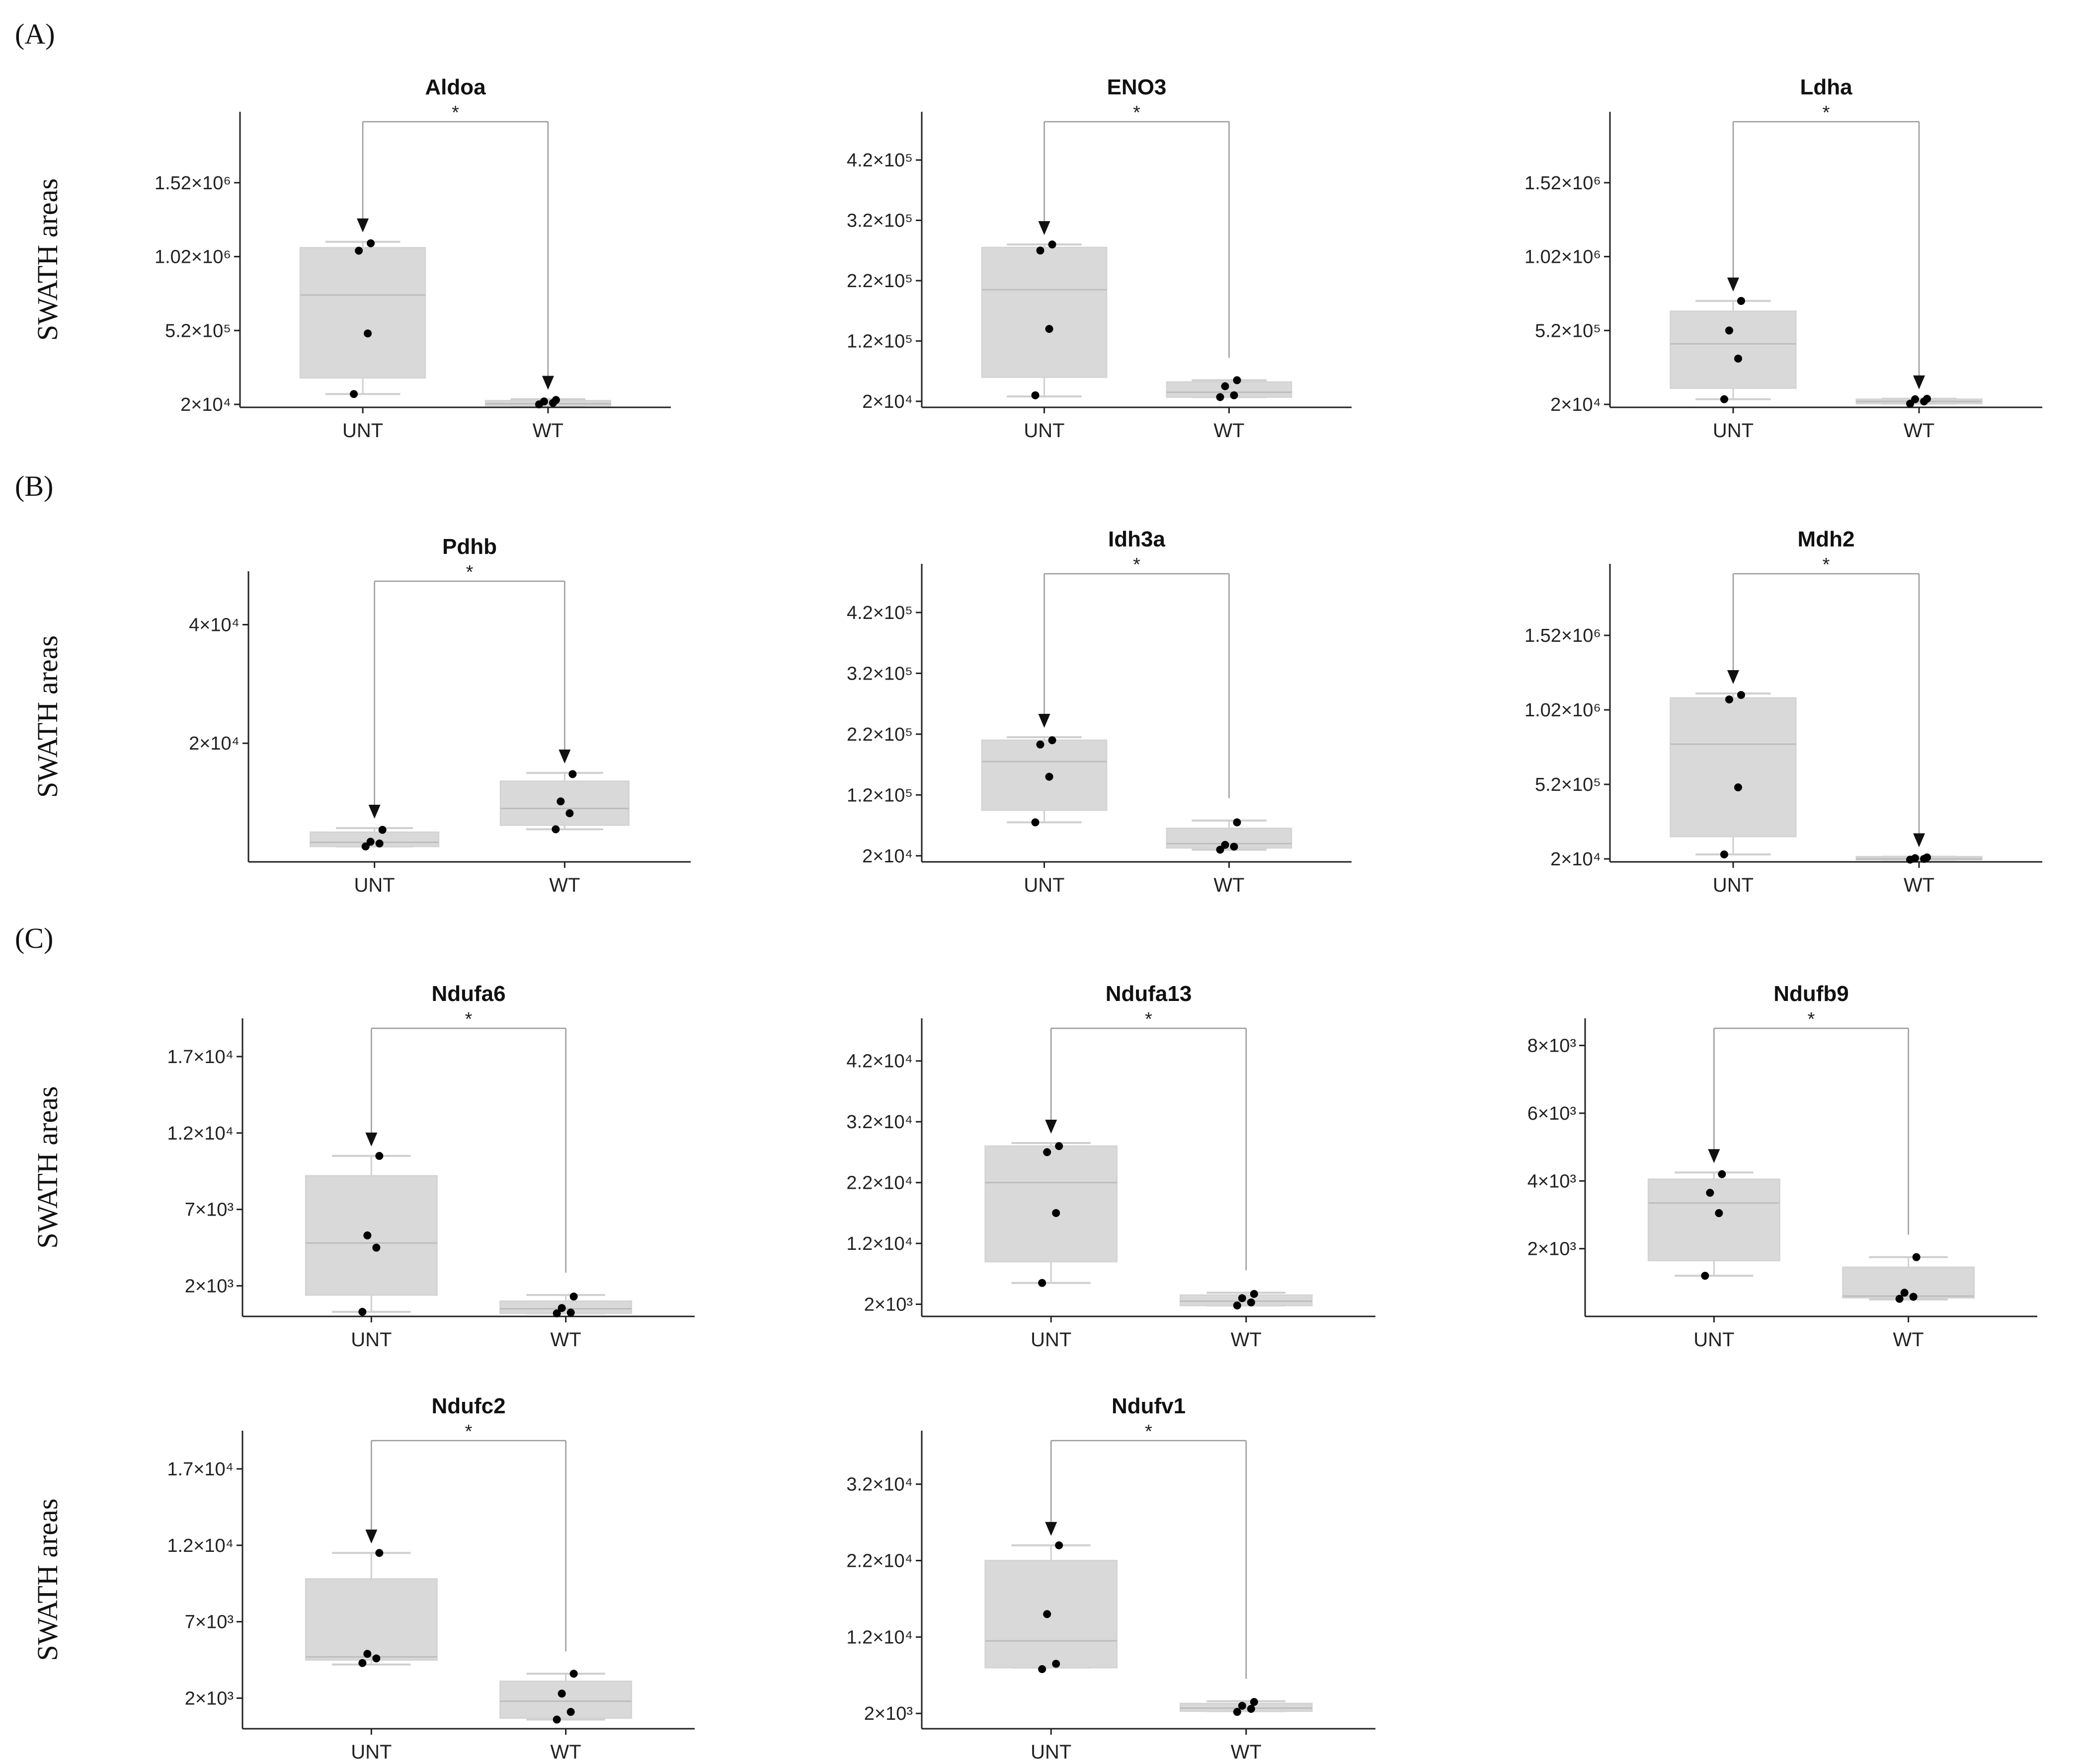 The height and width of the screenshot is (1764, 2084). Describe the element at coordinates (34, 938) in the screenshot. I see `panel-label-c: (C)` at that location.